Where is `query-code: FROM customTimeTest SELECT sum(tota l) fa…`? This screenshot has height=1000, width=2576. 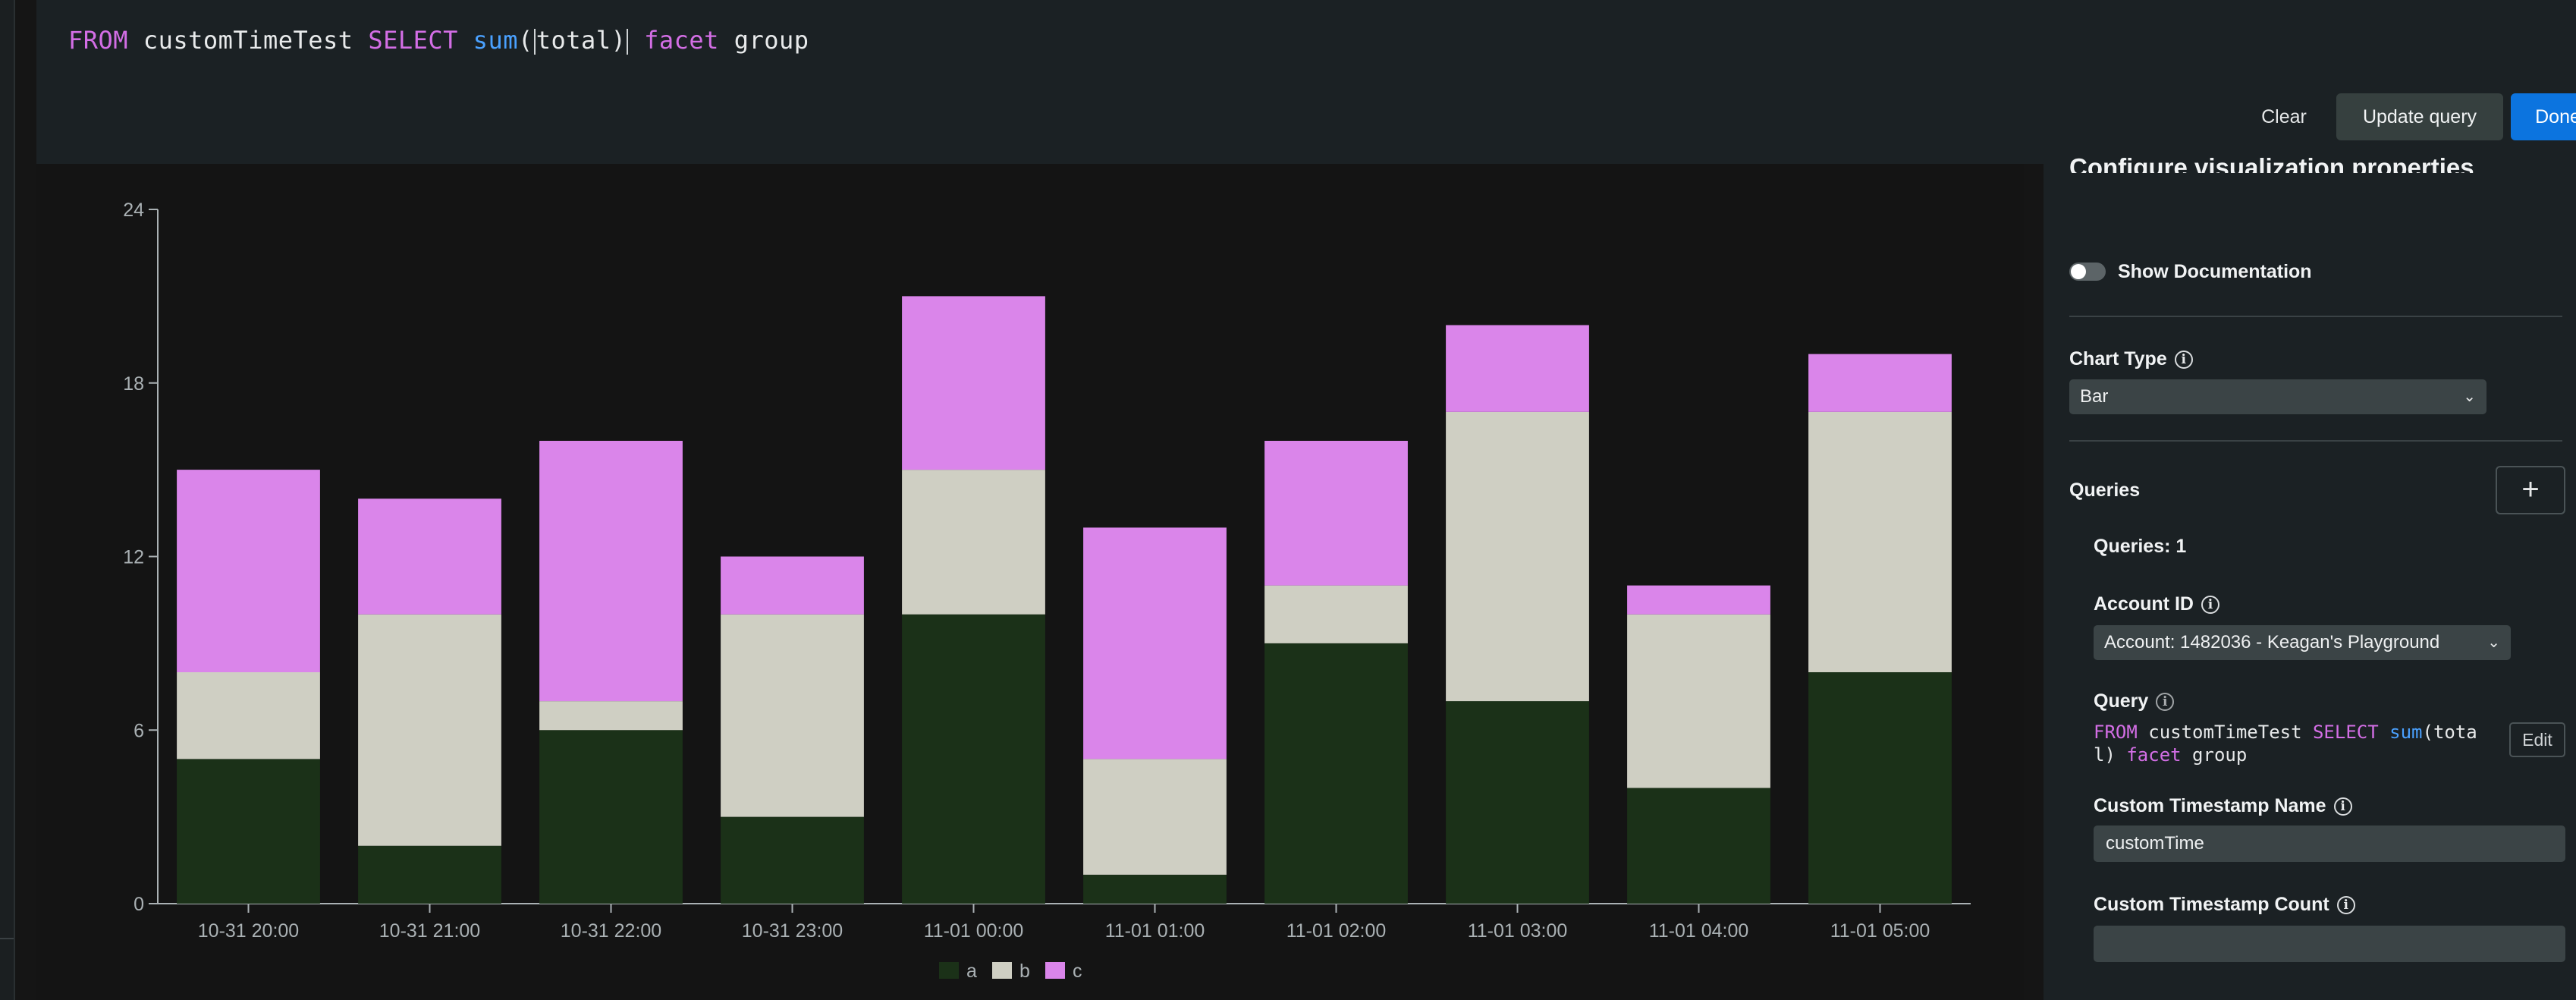
query-code: FROM customTimeTest SELECT sum(tota l) fa… is located at coordinates (2291, 743).